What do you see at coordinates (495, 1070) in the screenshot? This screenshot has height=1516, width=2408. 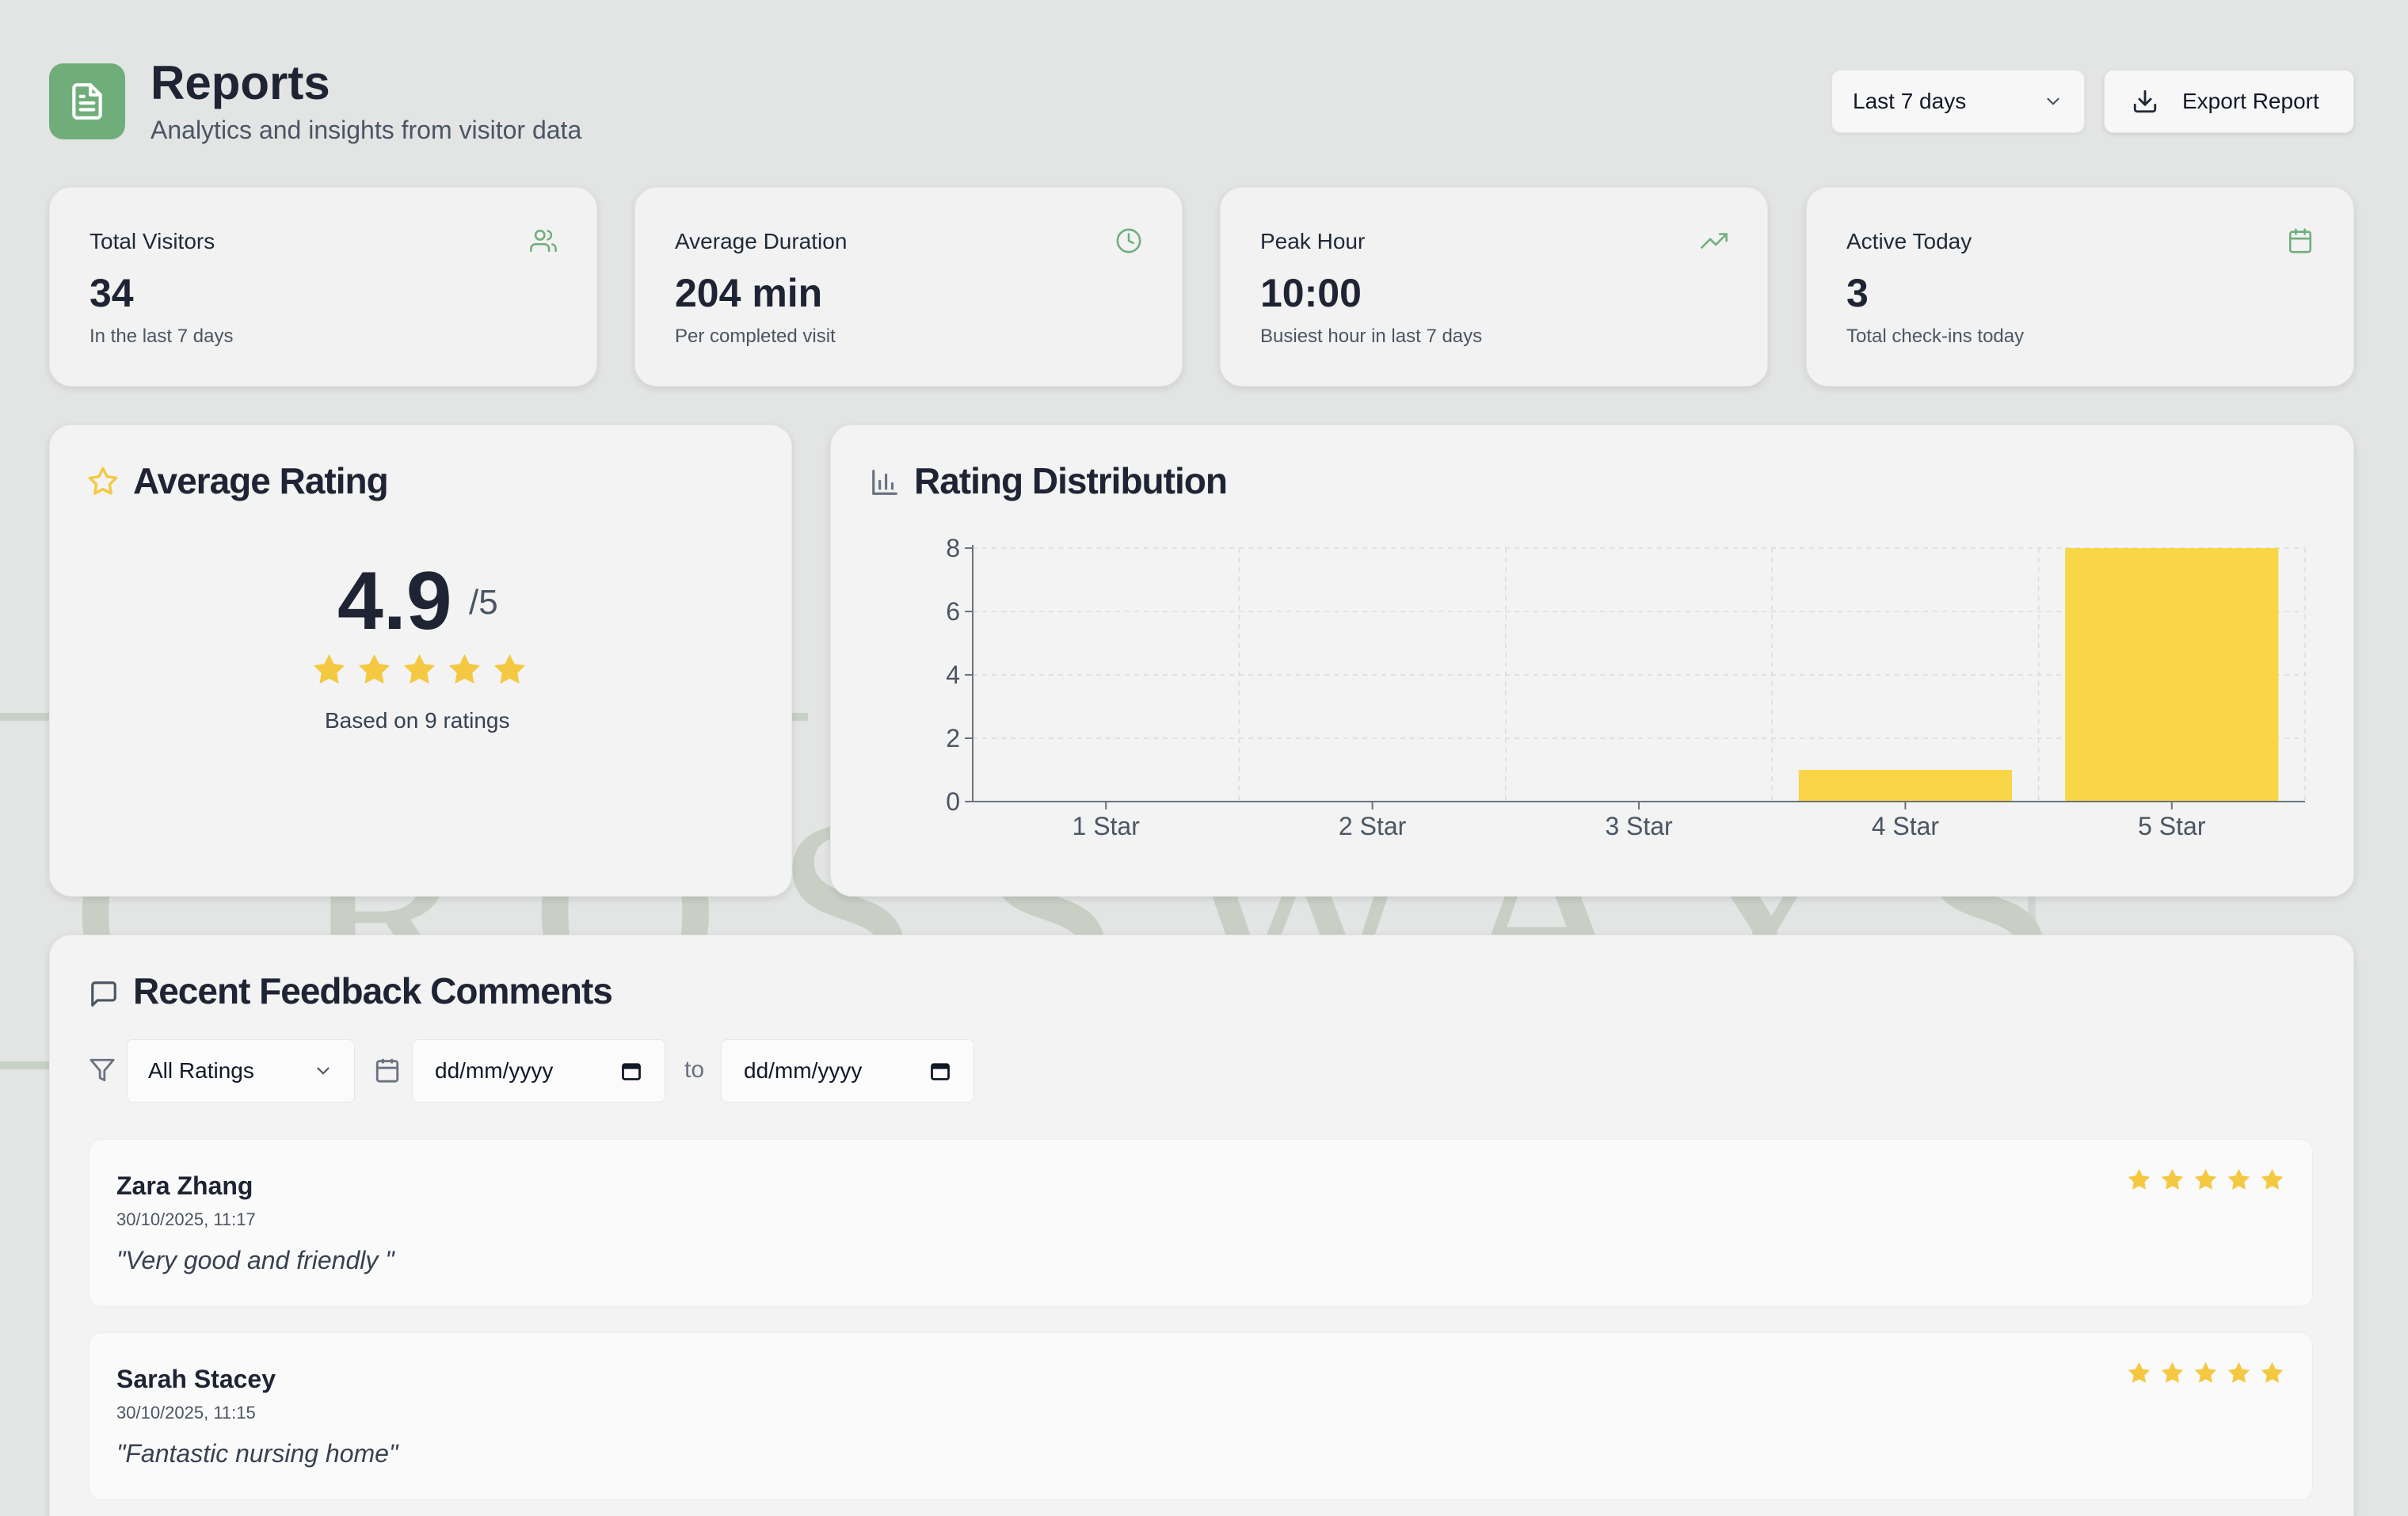 I see `date-from-placeholder: dd/mm/yyyy` at bounding box center [495, 1070].